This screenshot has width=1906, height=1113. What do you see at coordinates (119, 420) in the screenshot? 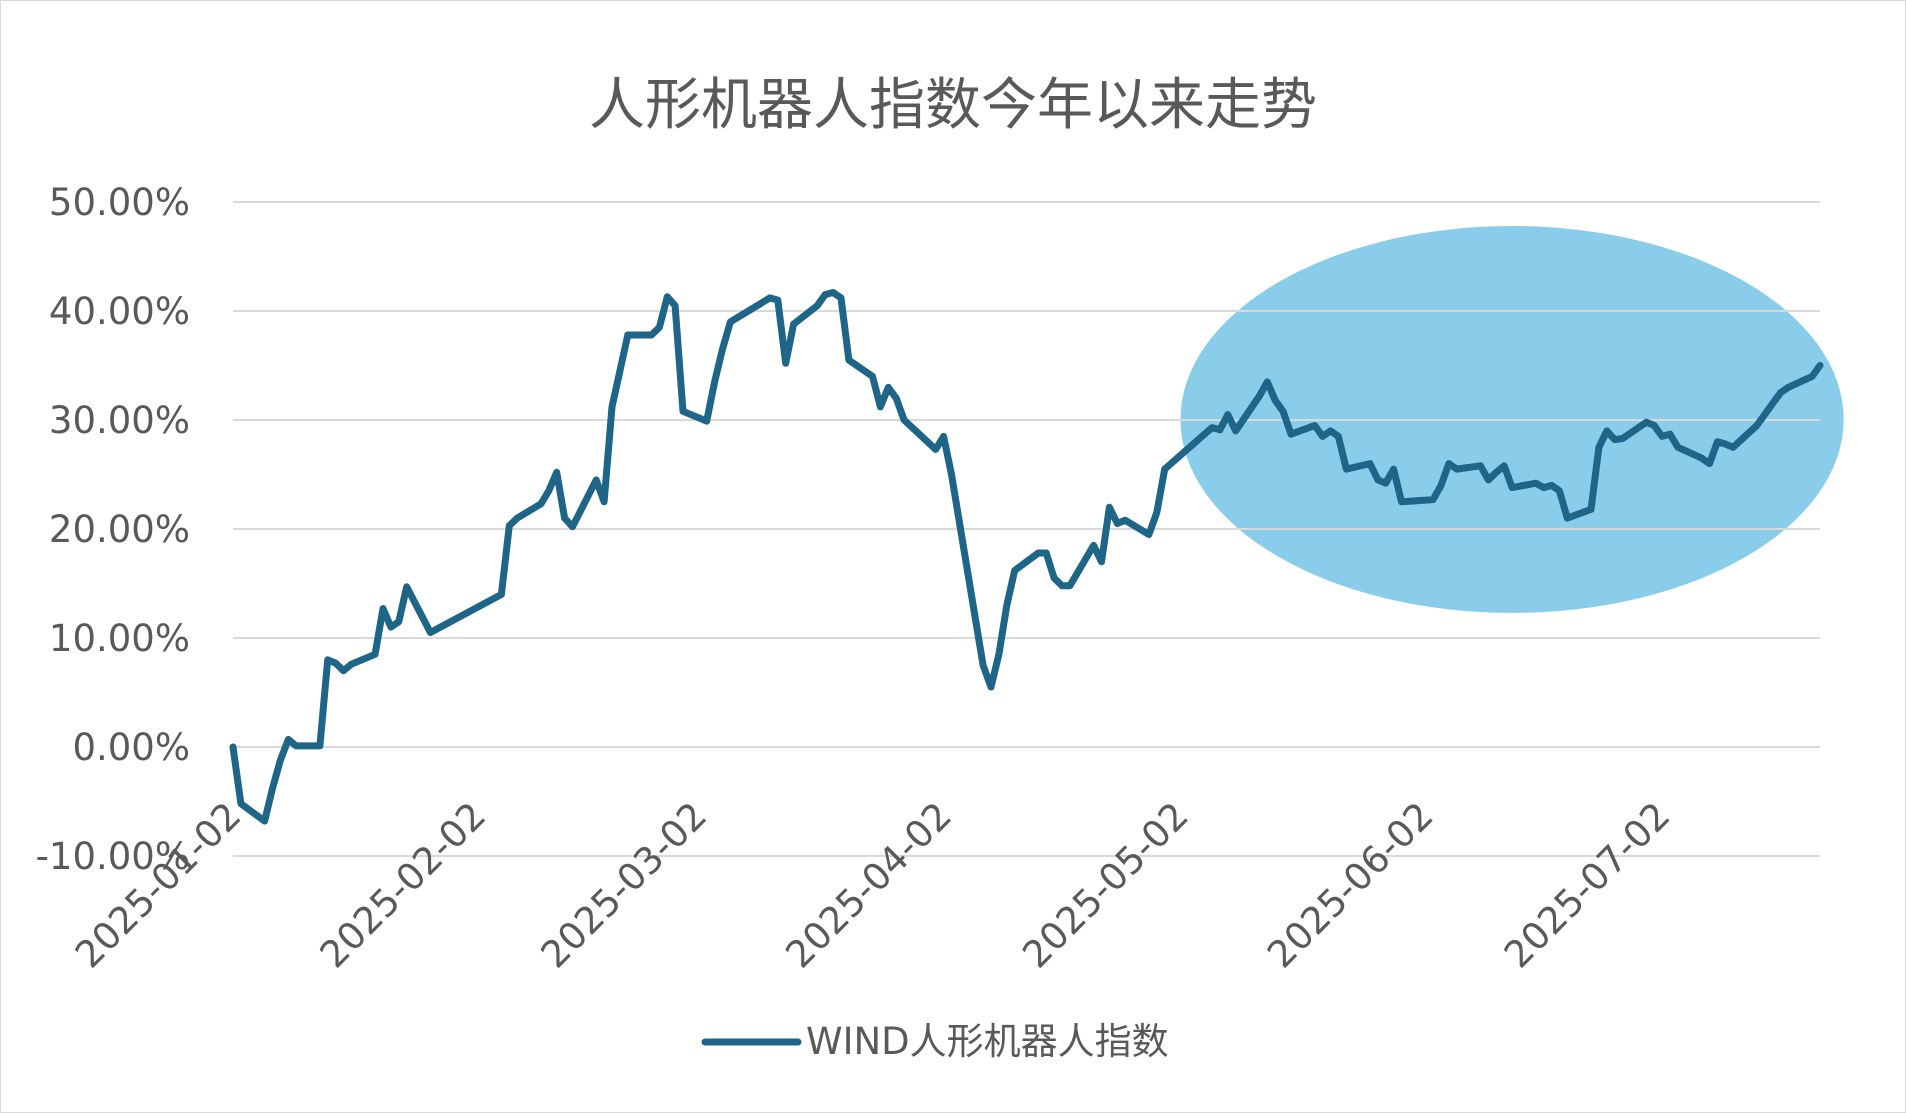
I see `y-tick-label: 30.00%` at bounding box center [119, 420].